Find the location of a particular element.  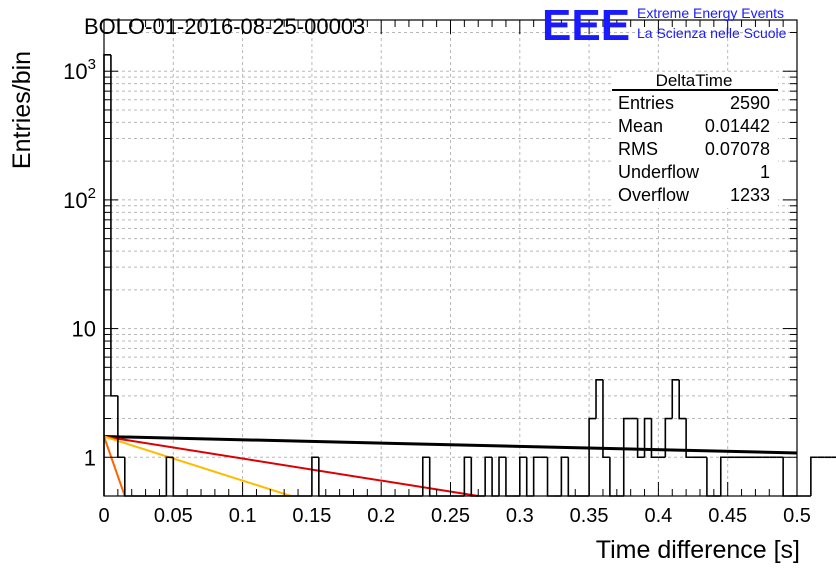

stats-row-value: 0.07078 is located at coordinates (737, 149).